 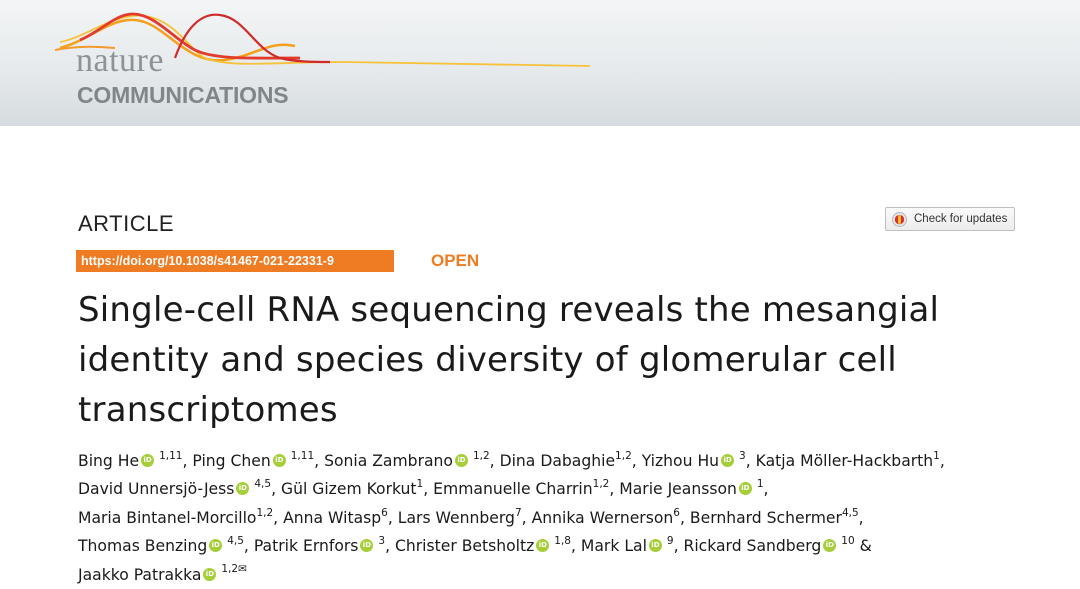 I want to click on check-for-updates-button: Check for updates, so click(x=950, y=219).